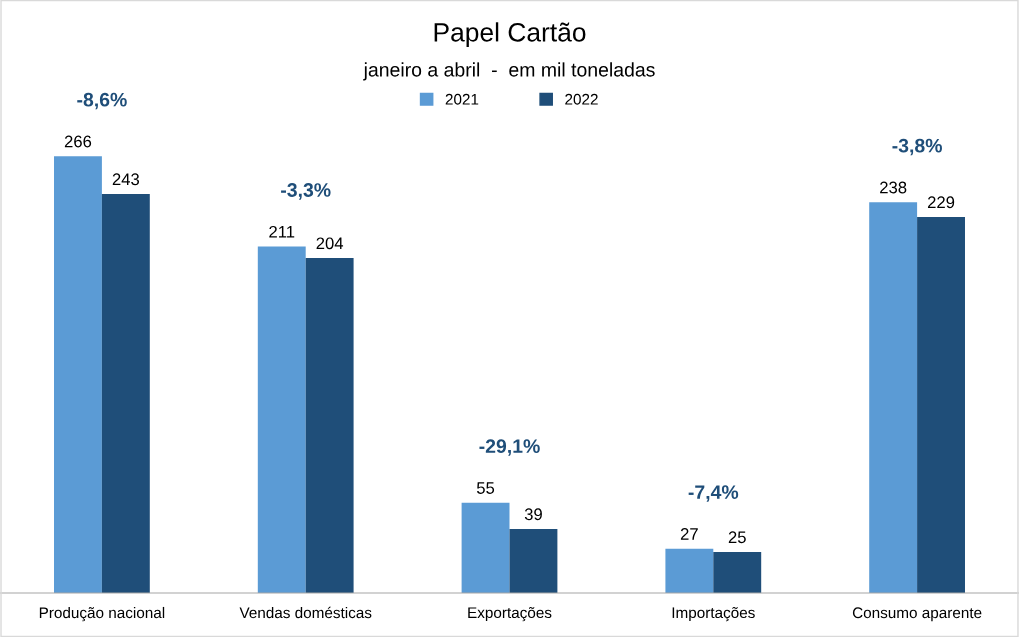 Image resolution: width=1019 pixels, height=637 pixels. What do you see at coordinates (485, 488) in the screenshot?
I see `data-label: 55` at bounding box center [485, 488].